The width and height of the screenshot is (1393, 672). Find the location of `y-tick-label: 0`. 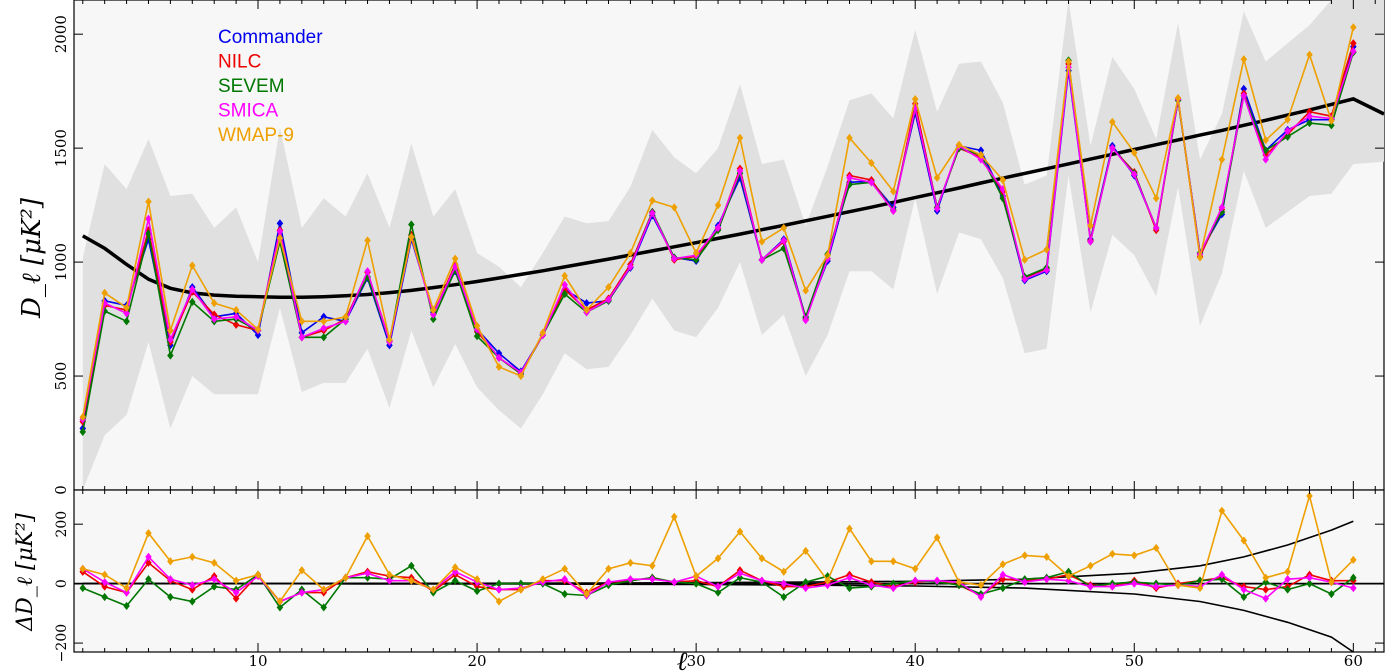

y-tick-label: 0 is located at coordinates (61, 490).